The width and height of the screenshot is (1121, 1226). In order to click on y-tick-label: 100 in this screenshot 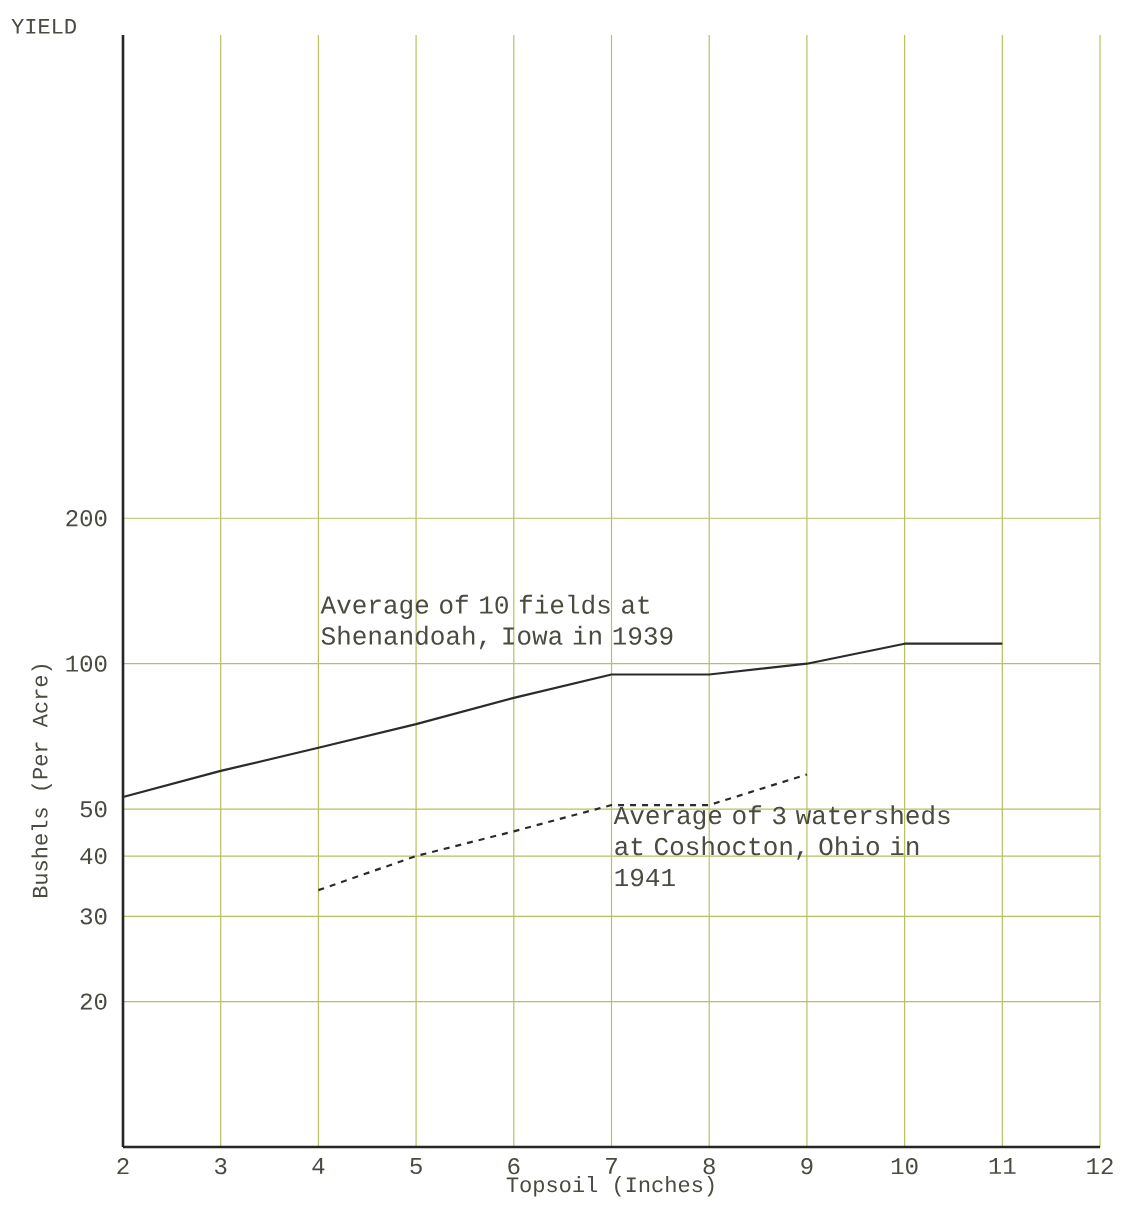, I will do `click(86, 663)`.